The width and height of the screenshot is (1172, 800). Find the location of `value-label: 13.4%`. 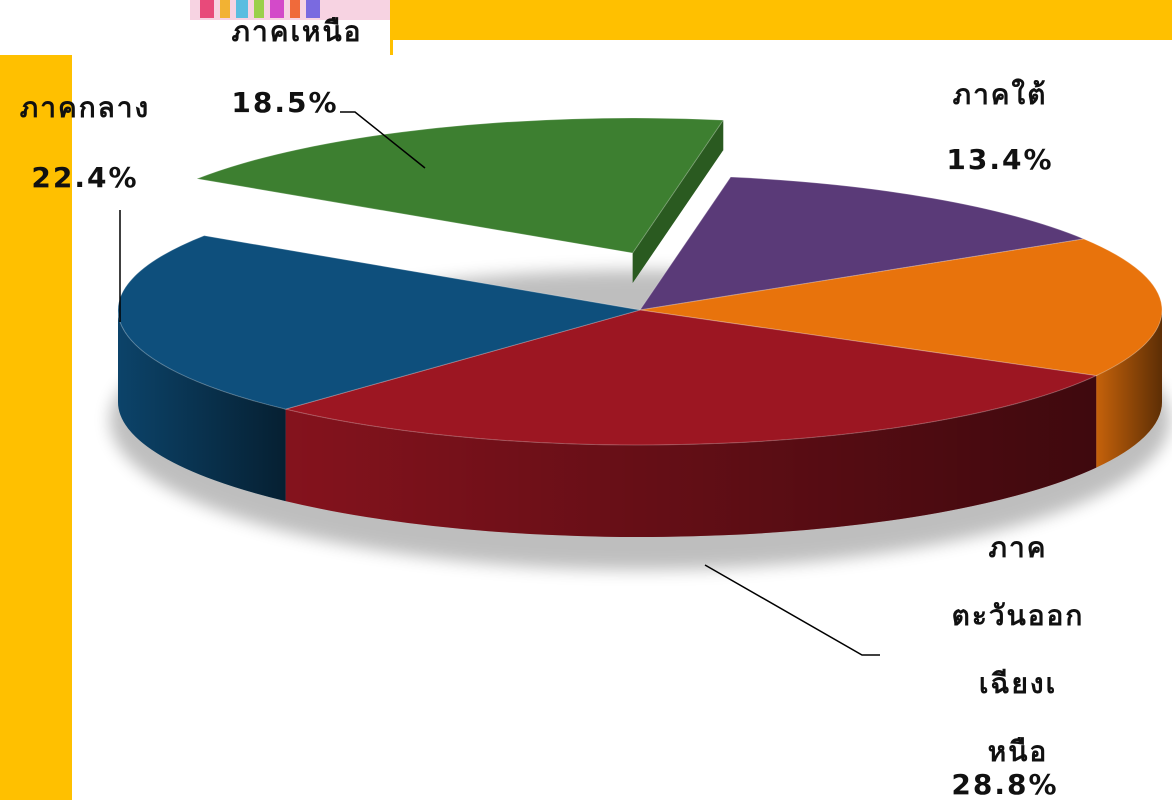

value-label: 13.4% is located at coordinates (1000, 159).